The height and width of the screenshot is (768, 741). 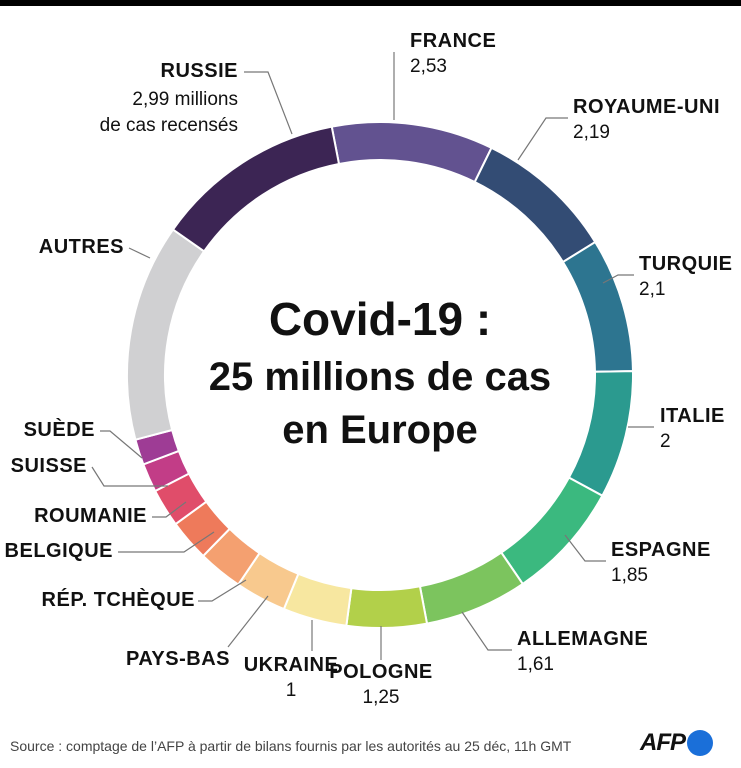 I want to click on label-suisse: SUISSE, so click(x=49, y=466).